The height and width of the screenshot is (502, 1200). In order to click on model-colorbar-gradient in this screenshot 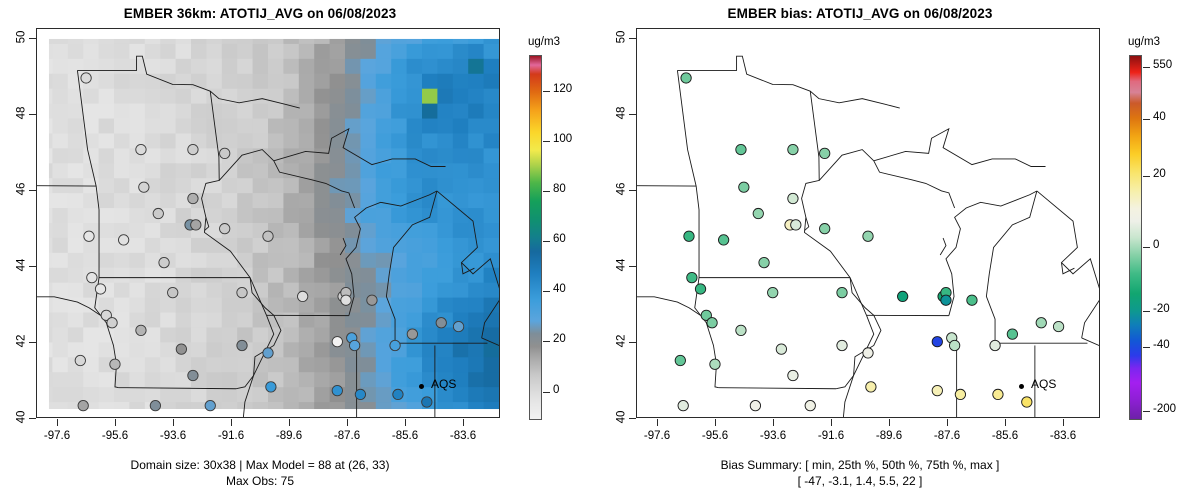, I will do `click(535, 237)`.